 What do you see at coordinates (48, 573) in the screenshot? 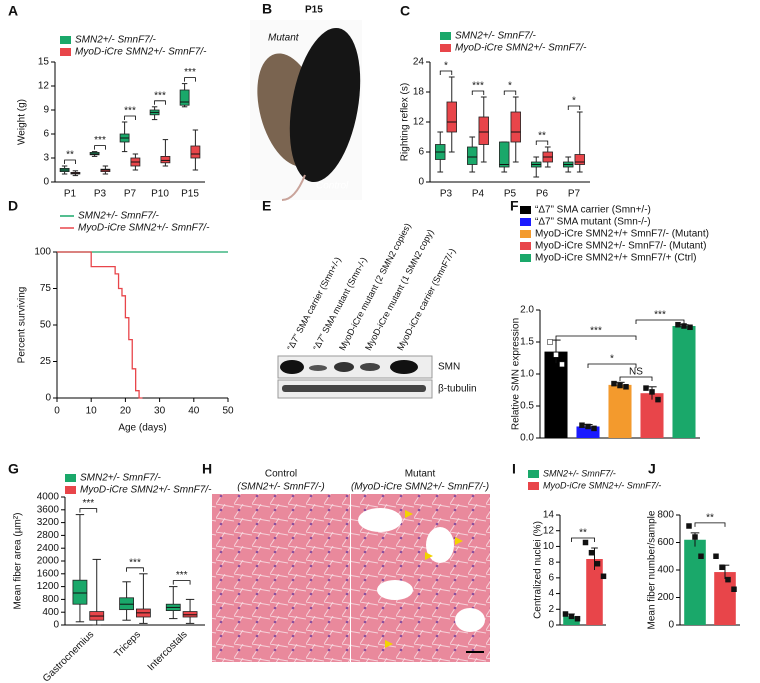
I see `y-tick-label: 1600` at bounding box center [48, 573].